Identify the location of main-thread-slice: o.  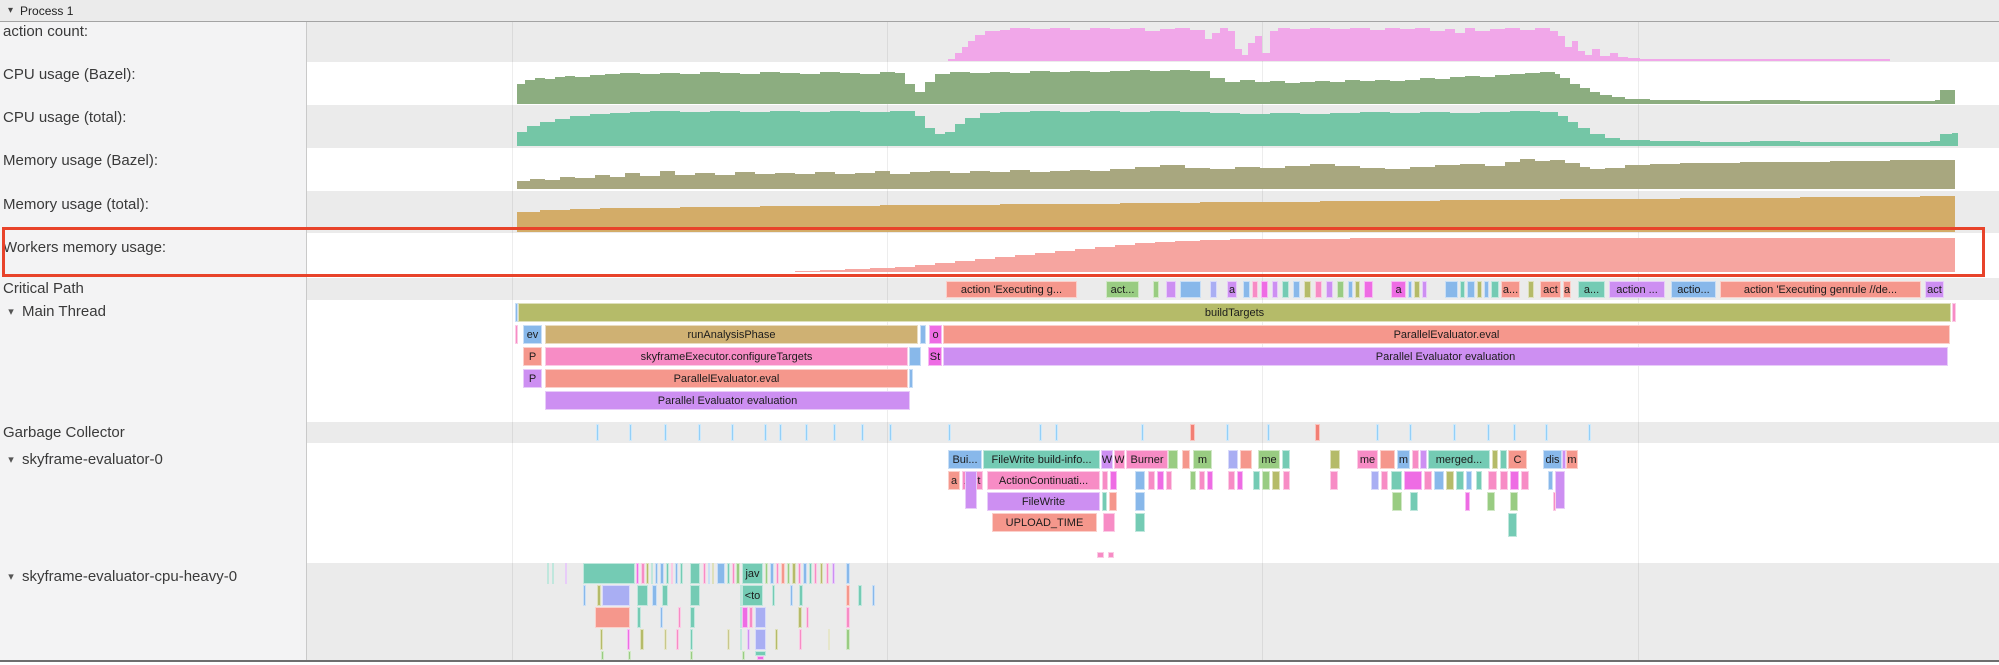
(935, 334).